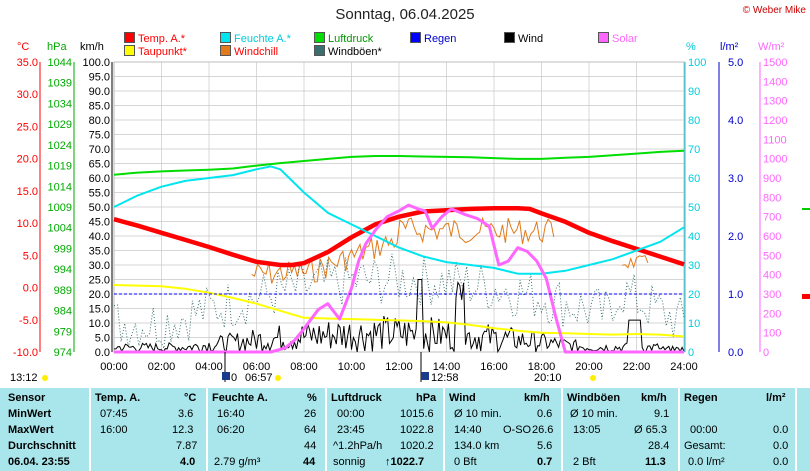 The height and width of the screenshot is (471, 810). Describe the element at coordinates (772, 276) in the screenshot. I see `solar-tick-label: 400` at that location.